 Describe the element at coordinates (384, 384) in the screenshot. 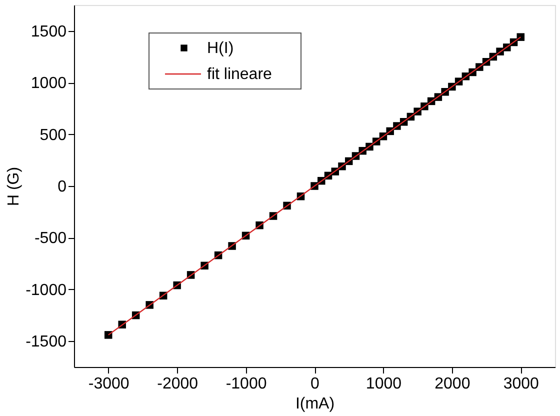

I see `x-tick-label: 1000` at that location.